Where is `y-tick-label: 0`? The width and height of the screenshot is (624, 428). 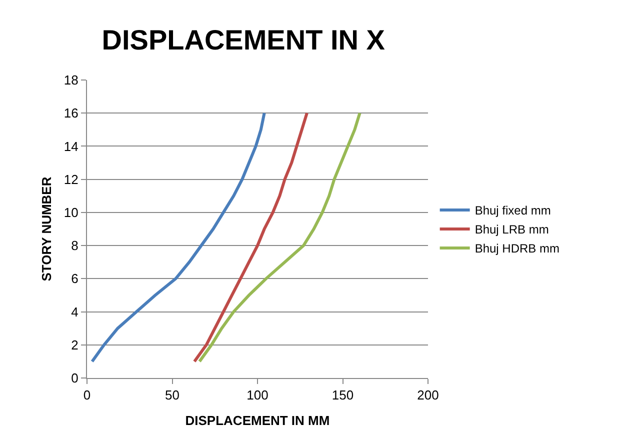 y-tick-label: 0 is located at coordinates (74, 378).